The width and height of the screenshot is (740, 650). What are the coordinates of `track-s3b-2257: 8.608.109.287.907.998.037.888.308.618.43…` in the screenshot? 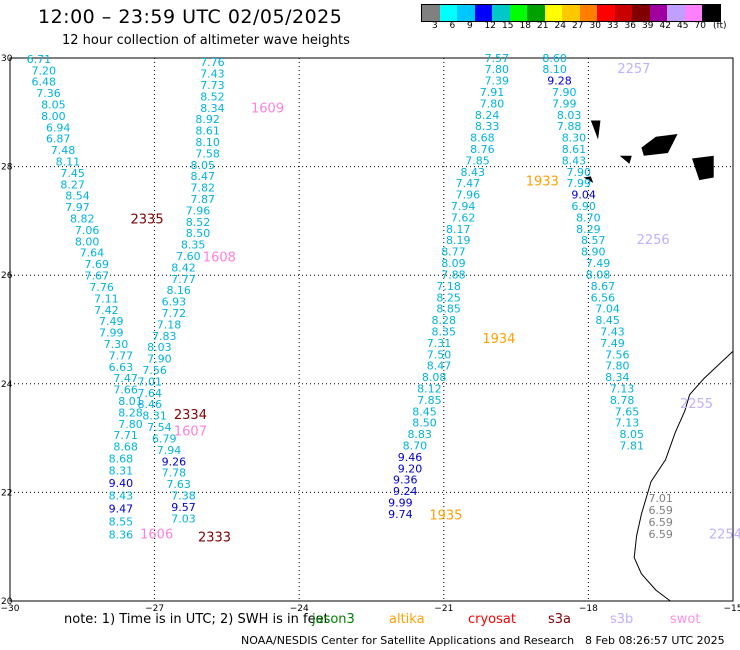 It's located at (596, 252).